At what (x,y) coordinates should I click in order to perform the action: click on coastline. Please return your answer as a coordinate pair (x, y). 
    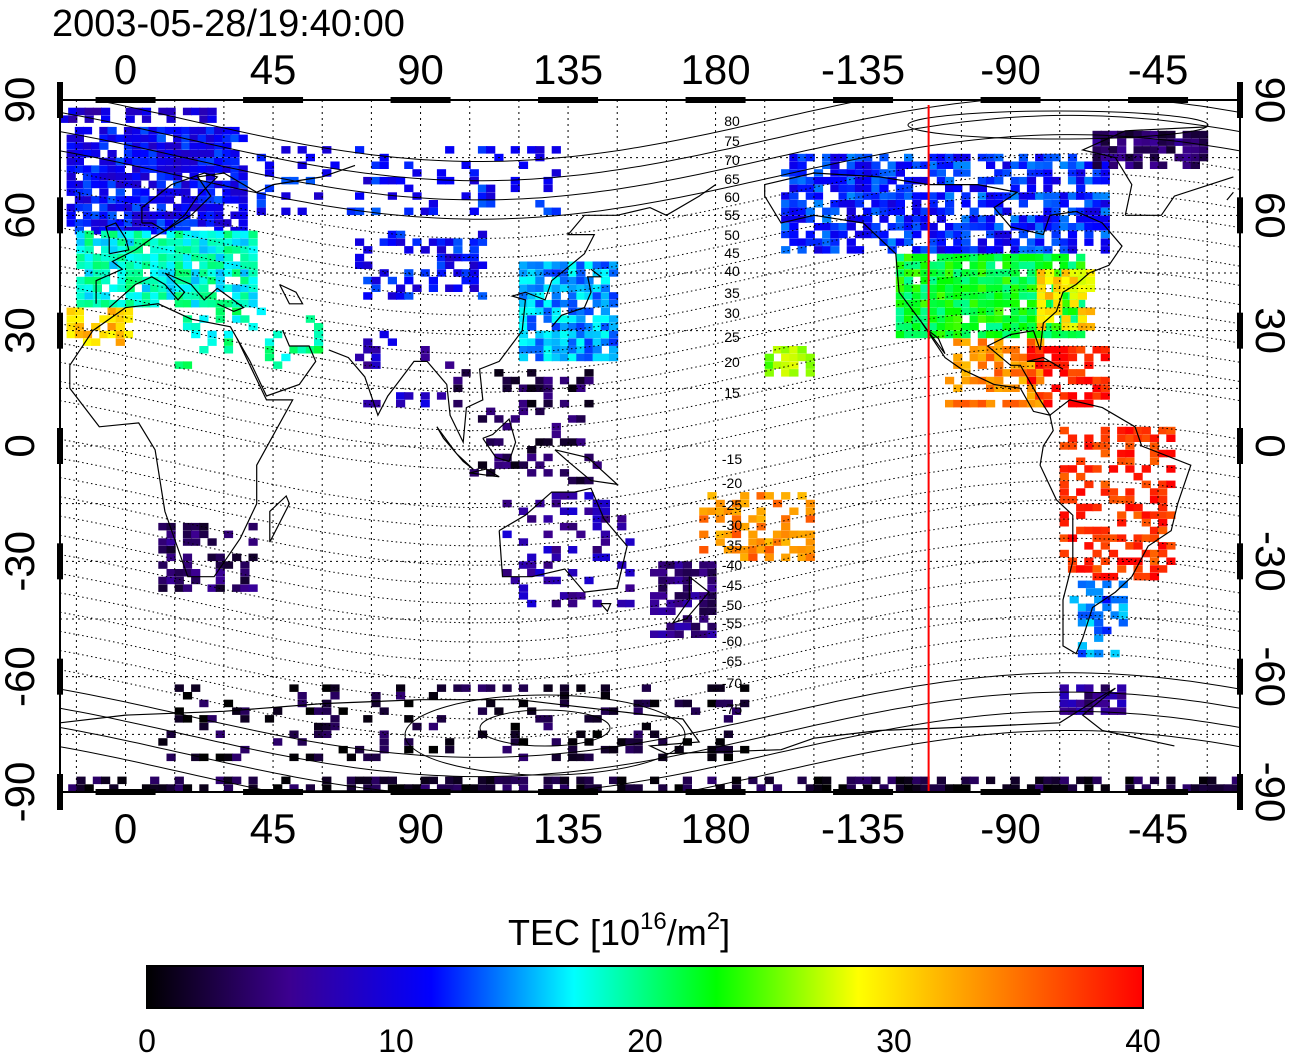
    Looking at the image, I should click on (690, 600).